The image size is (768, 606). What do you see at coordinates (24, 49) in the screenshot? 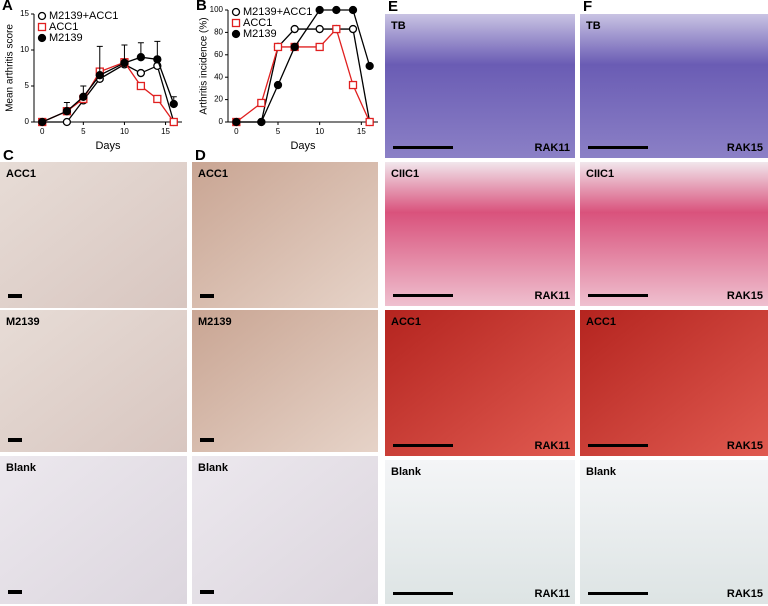
I see `y-tick-label: 10` at bounding box center [24, 49].